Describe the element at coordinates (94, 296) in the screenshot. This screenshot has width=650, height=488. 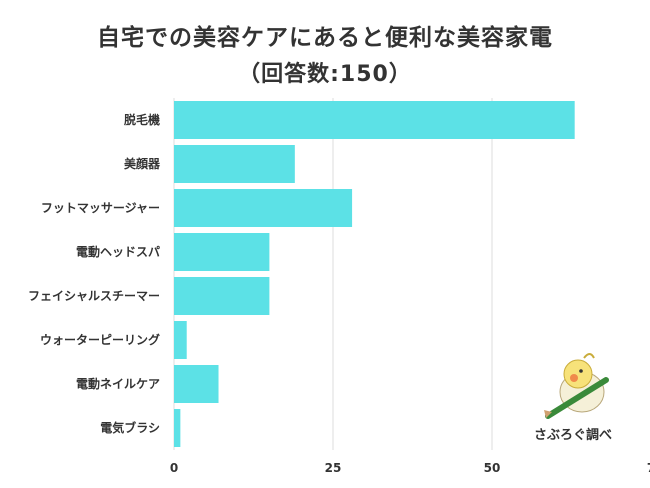
I see `category-label: フェイシャルスチーマー` at that location.